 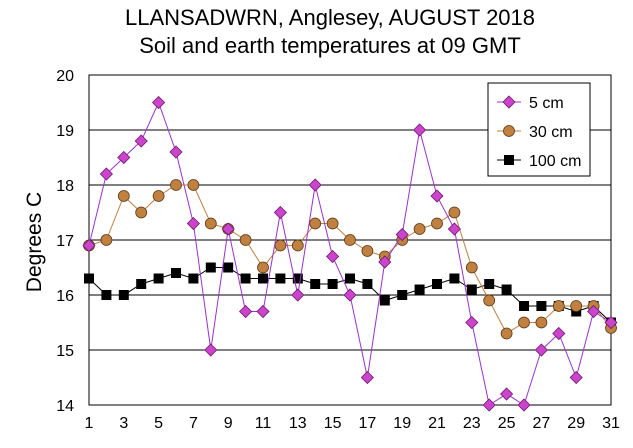 I want to click on x-tick-label: 17, so click(x=368, y=423).